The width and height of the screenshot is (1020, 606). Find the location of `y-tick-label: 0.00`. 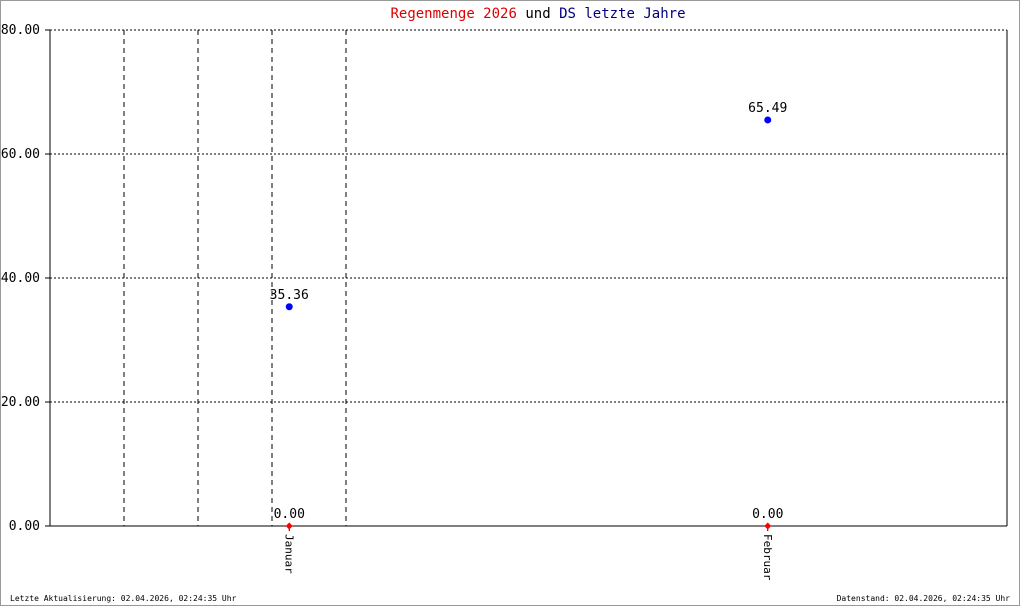

y-tick-label: 0.00 is located at coordinates (24, 526).